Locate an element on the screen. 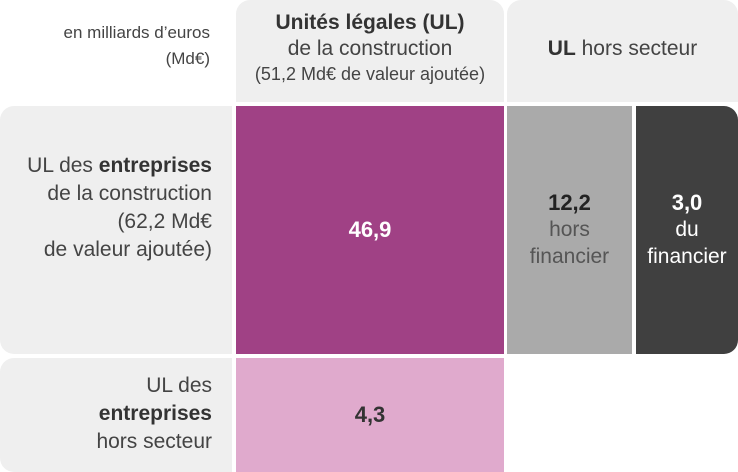 Image resolution: width=738 pixels, height=472 pixels. column-header-hs-bold: UL is located at coordinates (561, 48).